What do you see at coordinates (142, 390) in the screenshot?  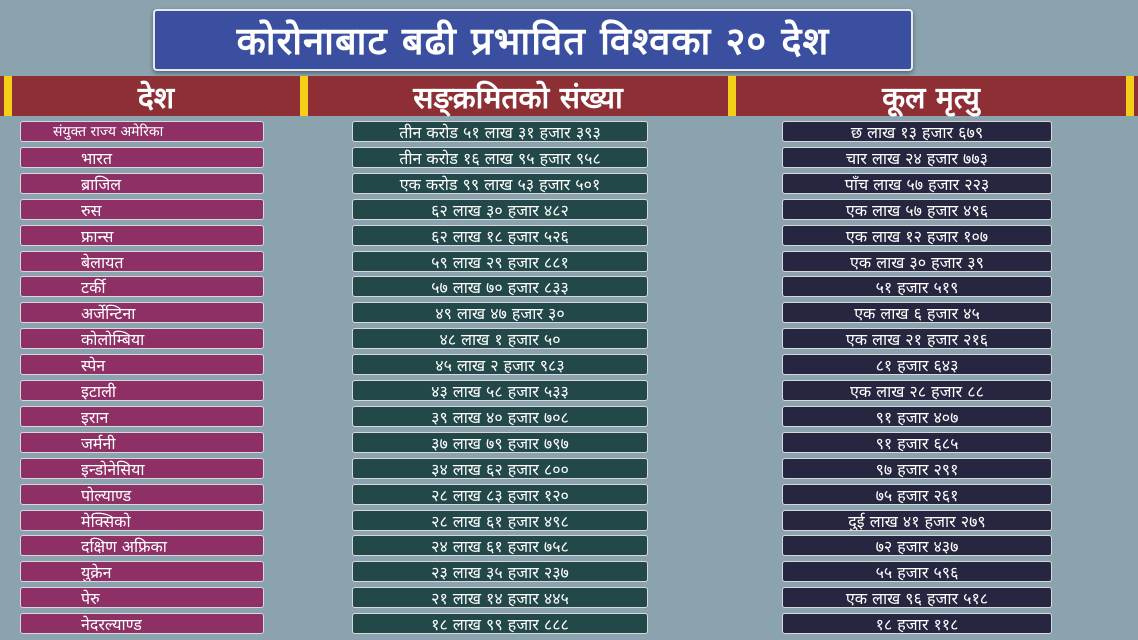 I see `country-cell: इटाली` at bounding box center [142, 390].